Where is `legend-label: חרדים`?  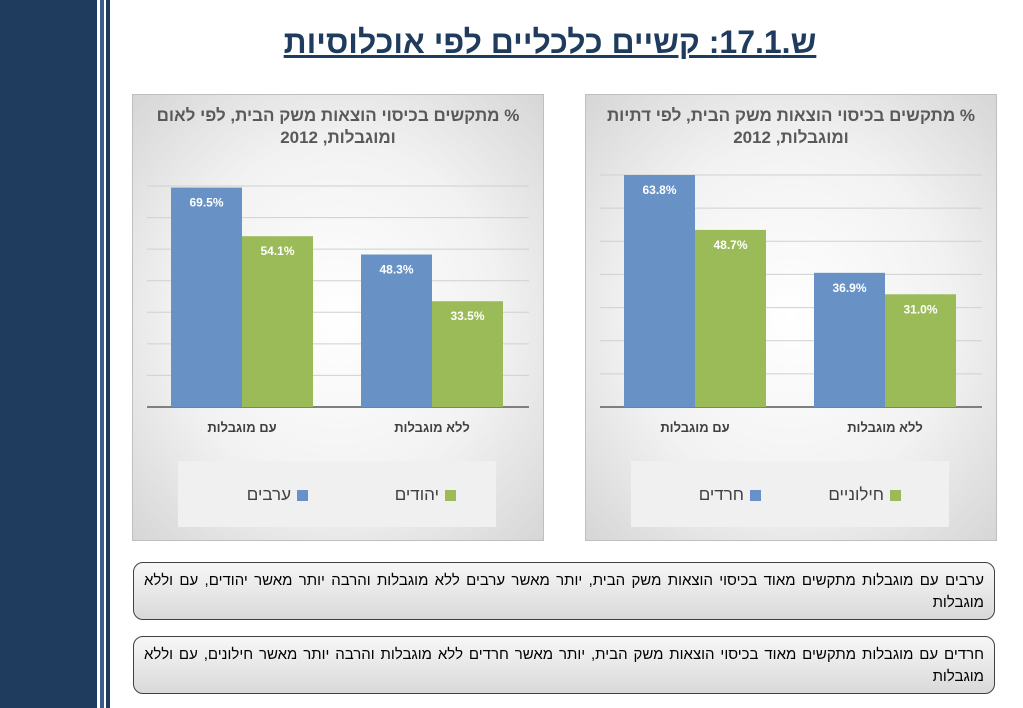 legend-label: חרדים is located at coordinates (721, 494).